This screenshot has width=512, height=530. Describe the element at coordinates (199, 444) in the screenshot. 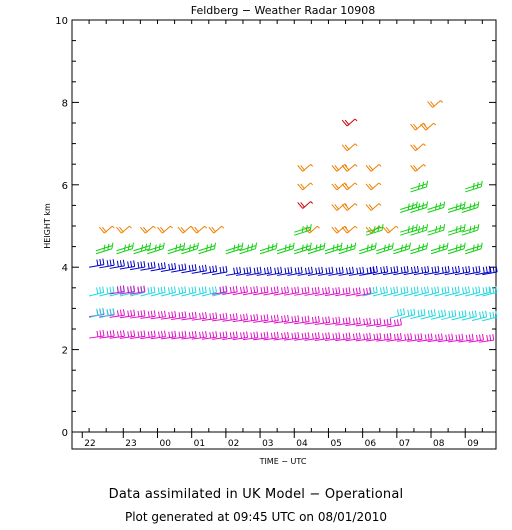

I see `x-tick-label: 01` at that location.